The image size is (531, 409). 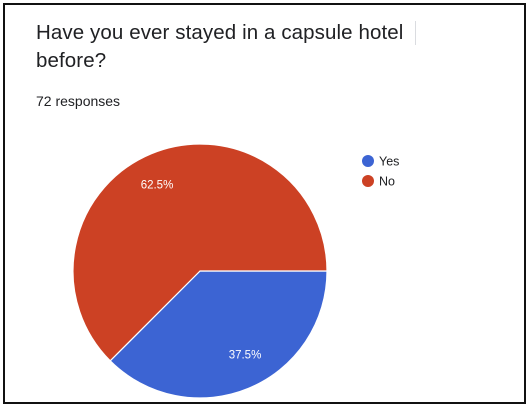 What do you see at coordinates (368, 161) in the screenshot?
I see `legend-swatch-yes` at bounding box center [368, 161].